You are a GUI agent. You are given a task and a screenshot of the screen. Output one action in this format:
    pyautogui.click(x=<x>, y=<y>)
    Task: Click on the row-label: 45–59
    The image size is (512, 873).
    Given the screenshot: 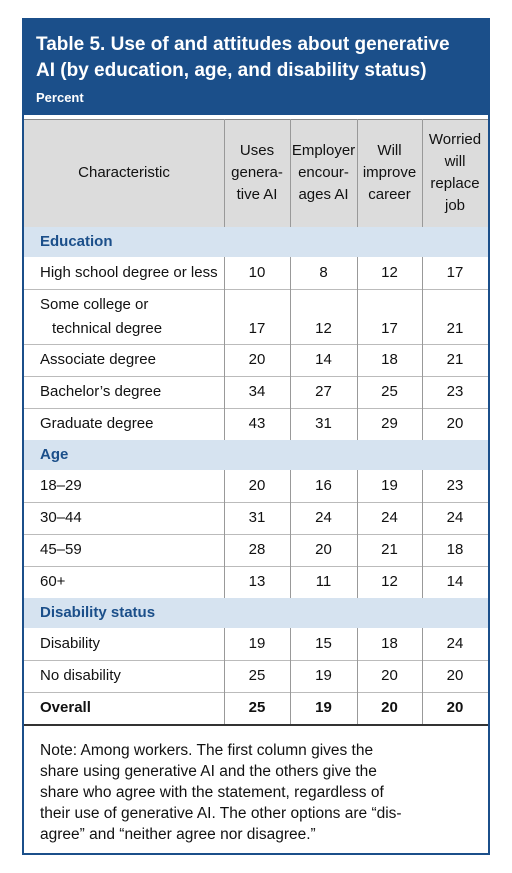 What is the action you would take?
    pyautogui.click(x=61, y=549)
    